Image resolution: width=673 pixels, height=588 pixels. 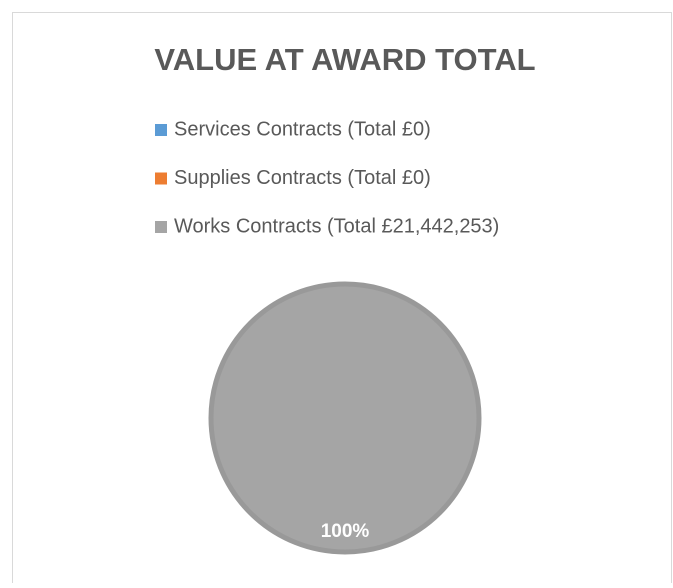 What do you see at coordinates (302, 129) in the screenshot?
I see `legend-label: Services Contracts (Total £0)` at bounding box center [302, 129].